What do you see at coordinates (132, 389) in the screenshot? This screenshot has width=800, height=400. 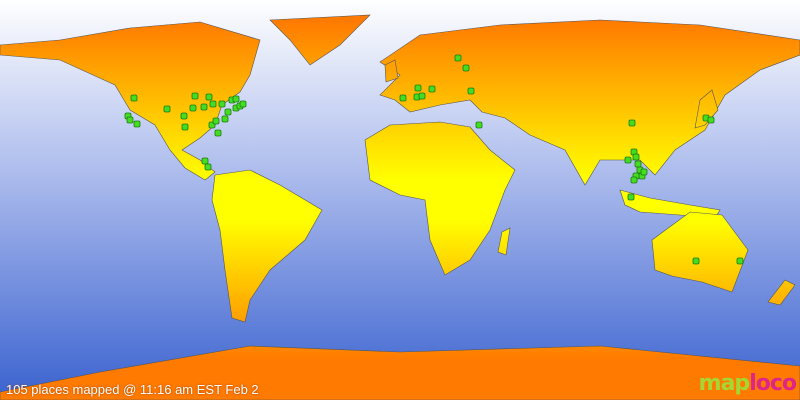 I see `places-mapped-caption: 105 places mapped @ 11:16 am EST Feb 2` at bounding box center [132, 389].